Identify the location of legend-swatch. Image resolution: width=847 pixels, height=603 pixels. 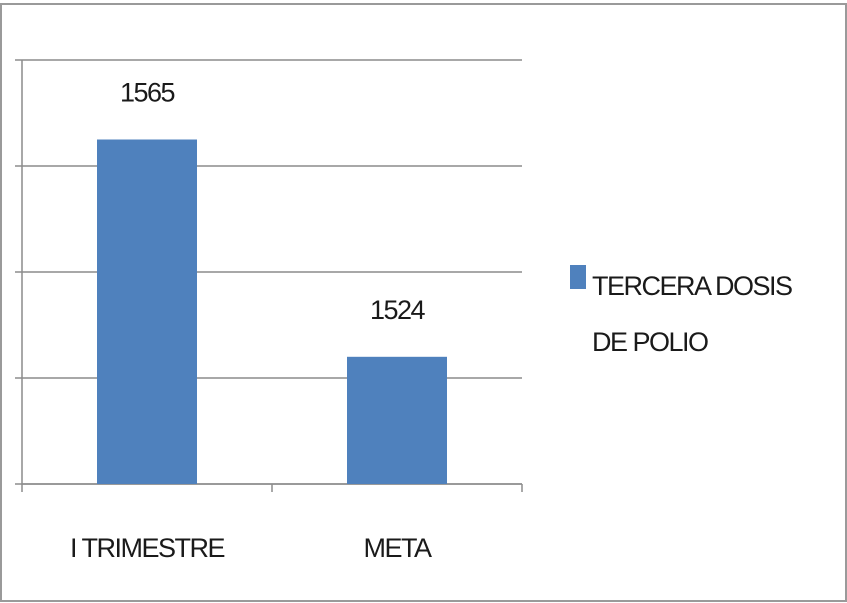
(578, 277).